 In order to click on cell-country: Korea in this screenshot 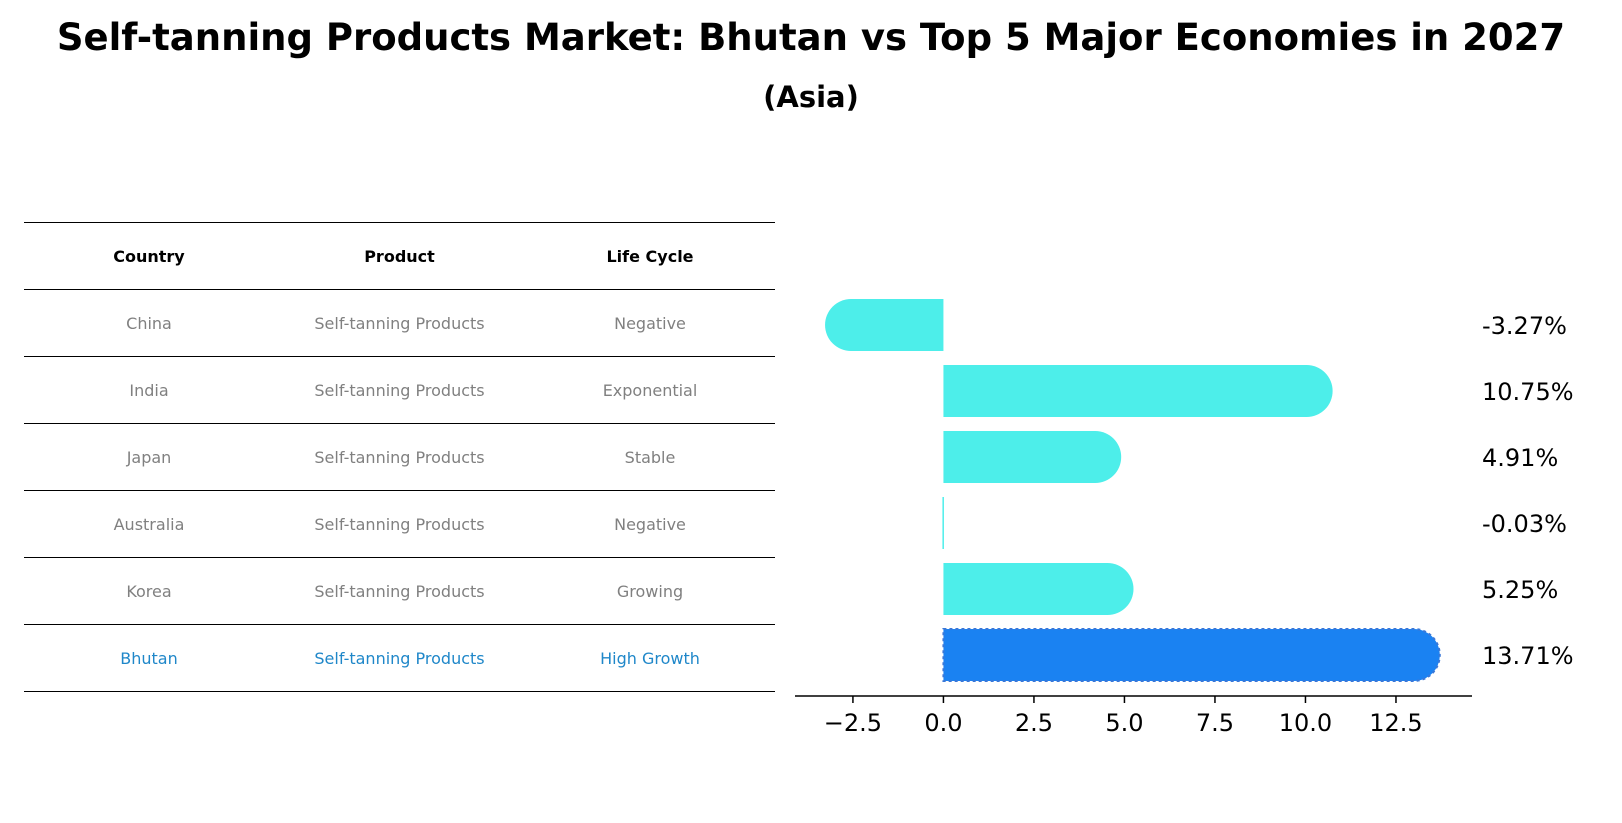, I will do `click(149, 591)`.